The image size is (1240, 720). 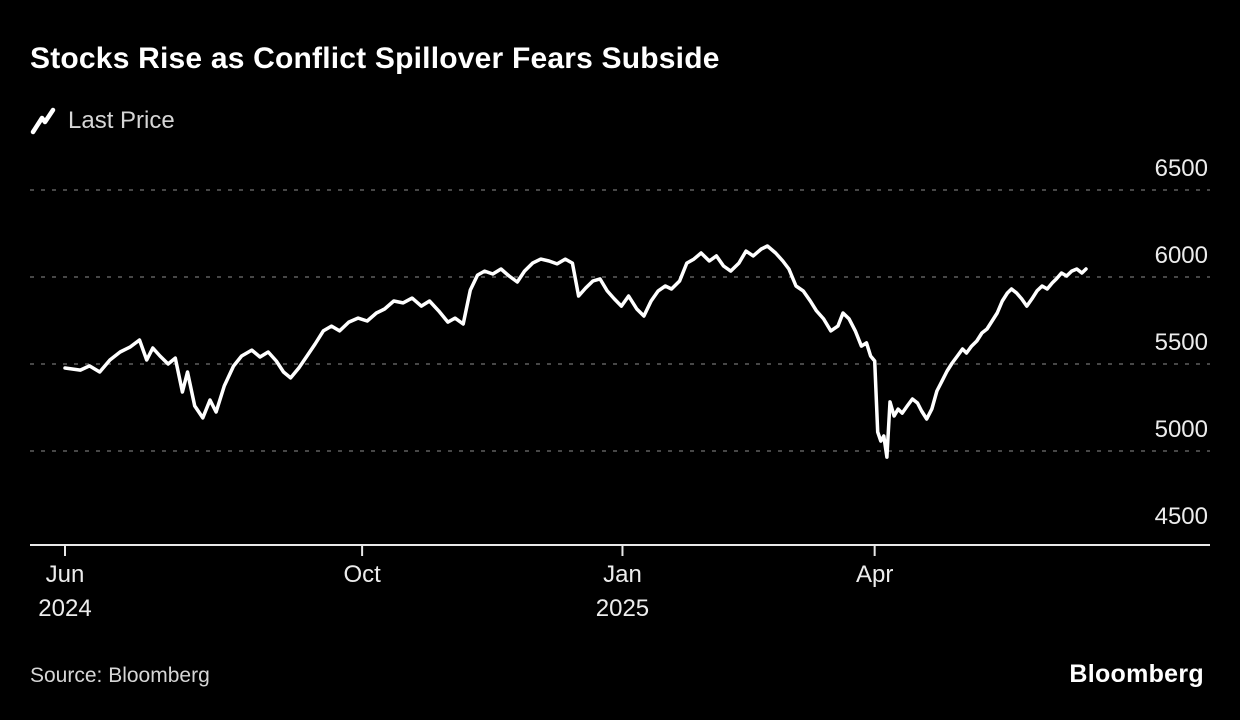 I want to click on x-axis-label: Apr, so click(x=874, y=575).